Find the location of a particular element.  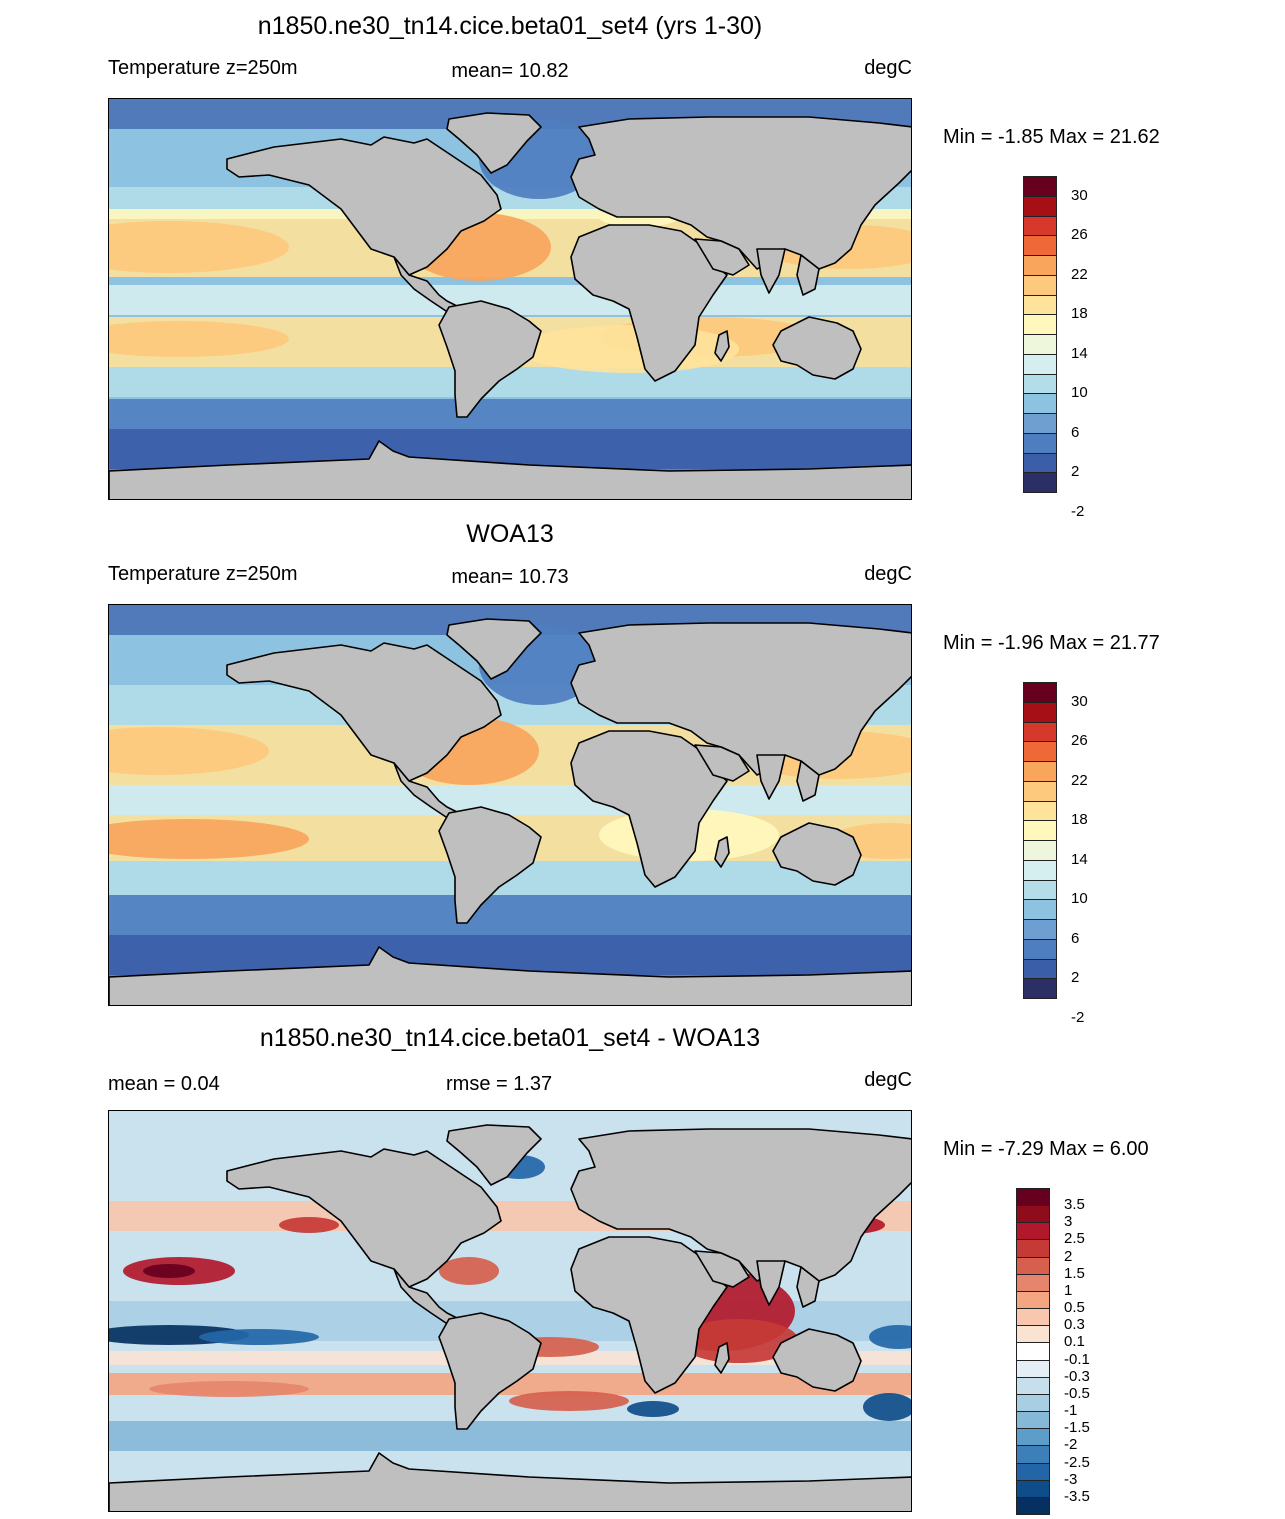

panel1-mean-label: mean= 10.82 is located at coordinates (510, 71).